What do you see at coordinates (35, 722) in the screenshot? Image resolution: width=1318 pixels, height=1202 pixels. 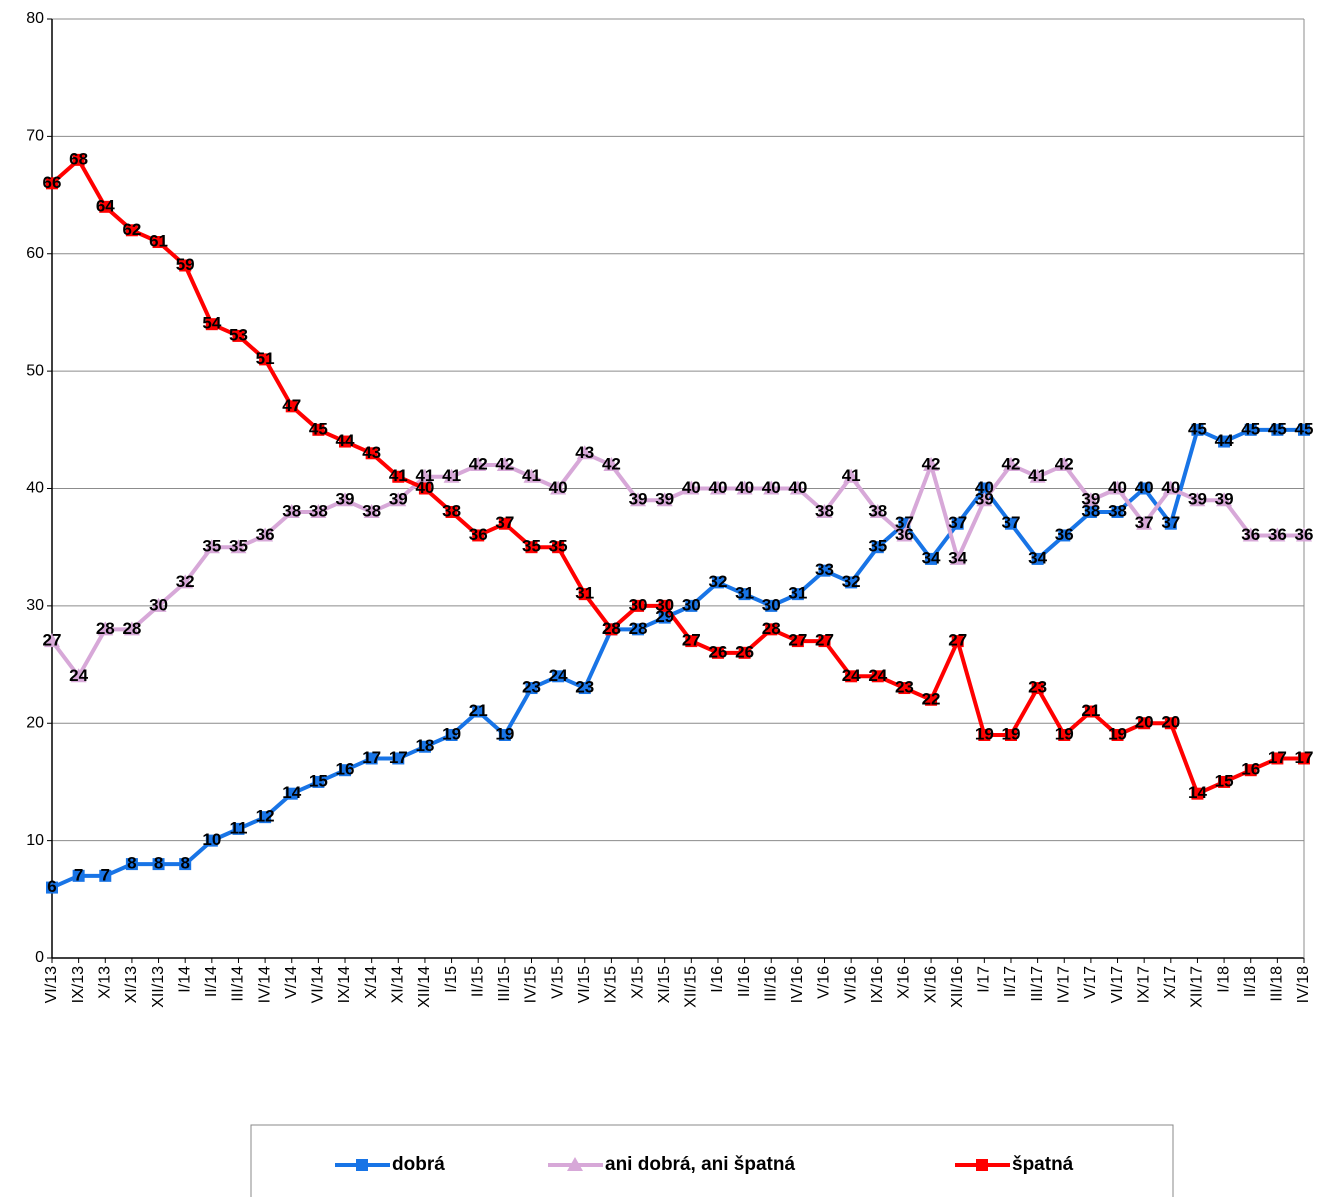 I see `y-tick-label: 20` at bounding box center [35, 722].